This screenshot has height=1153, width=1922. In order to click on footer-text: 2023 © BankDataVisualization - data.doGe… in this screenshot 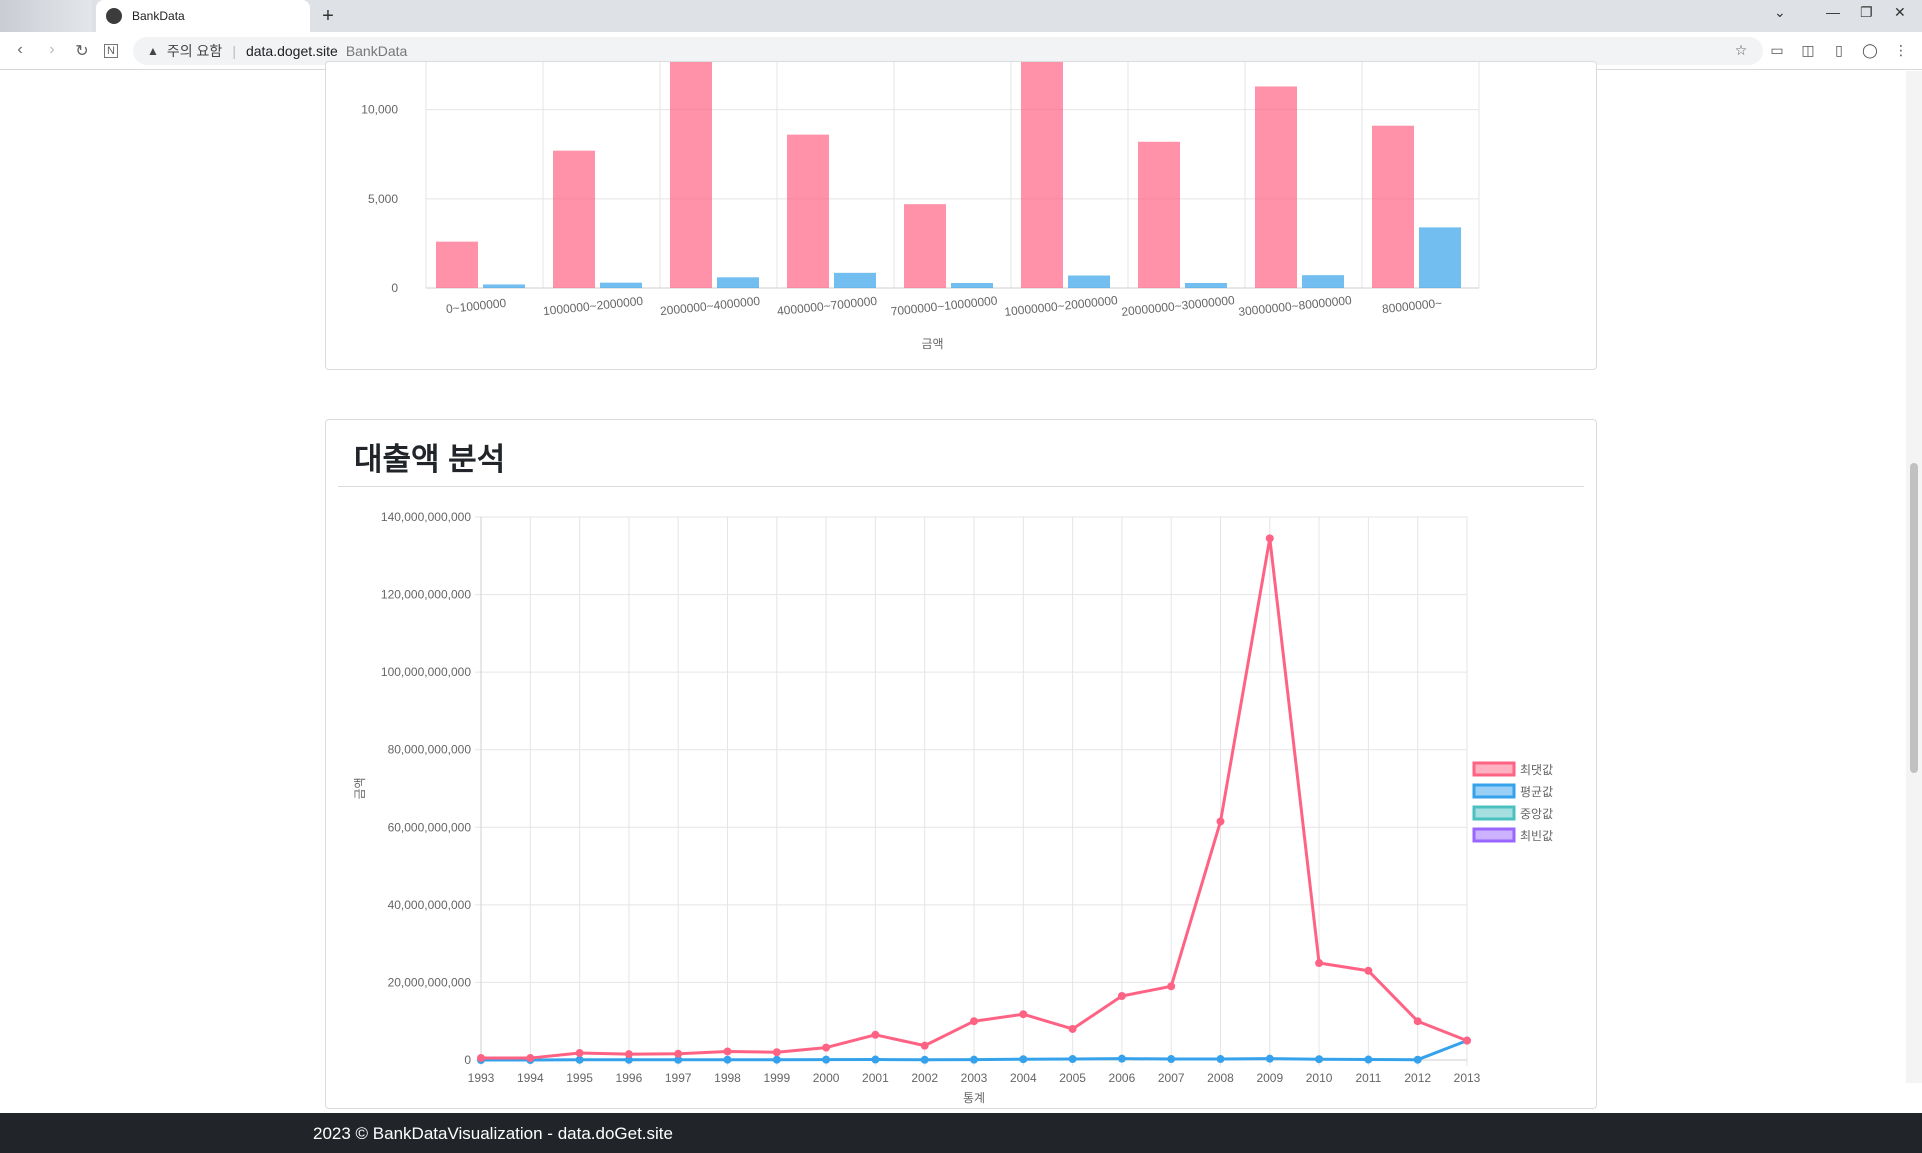, I will do `click(493, 1133)`.